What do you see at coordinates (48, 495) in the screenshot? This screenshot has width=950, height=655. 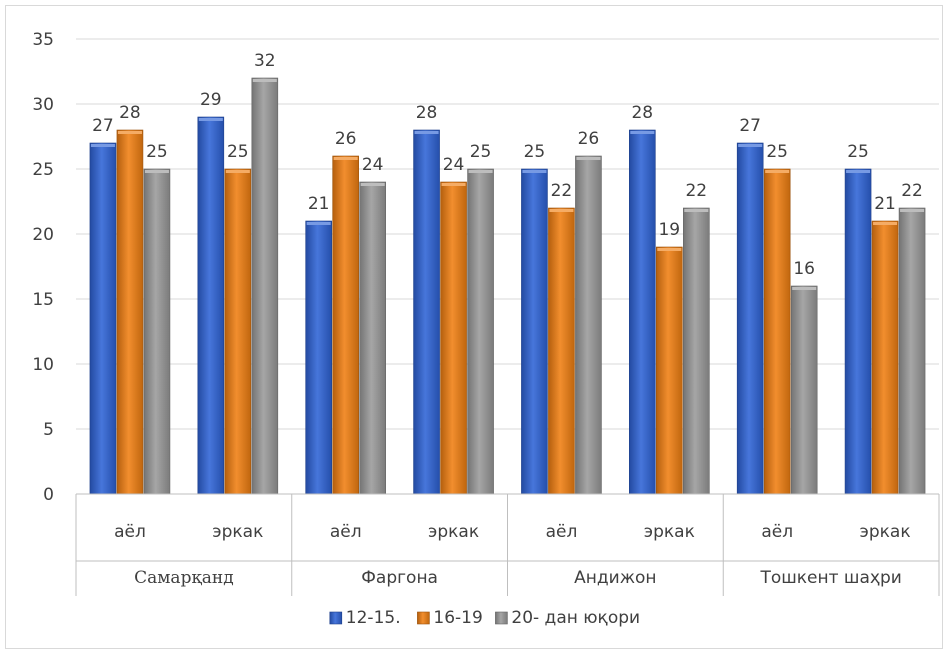 I see `y-tick-label: 0` at bounding box center [48, 495].